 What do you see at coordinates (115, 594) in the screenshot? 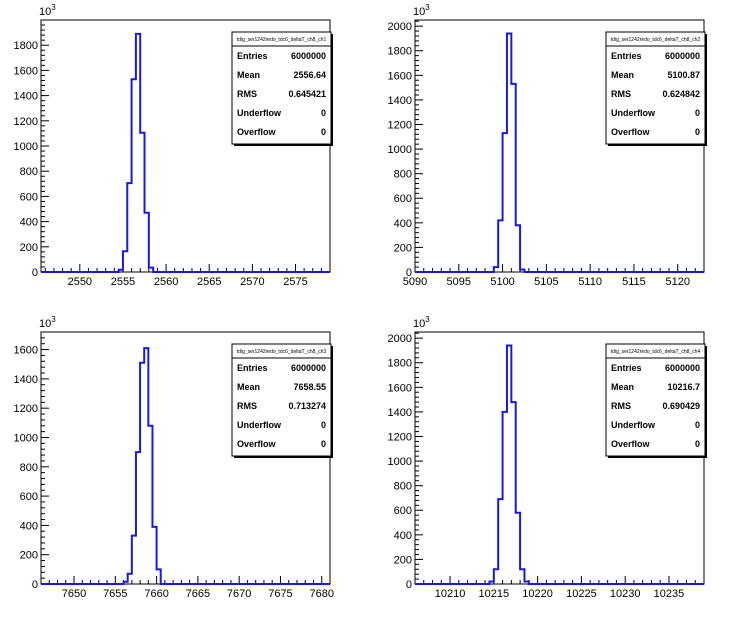
I see `x-tick-label: 7655` at bounding box center [115, 594].